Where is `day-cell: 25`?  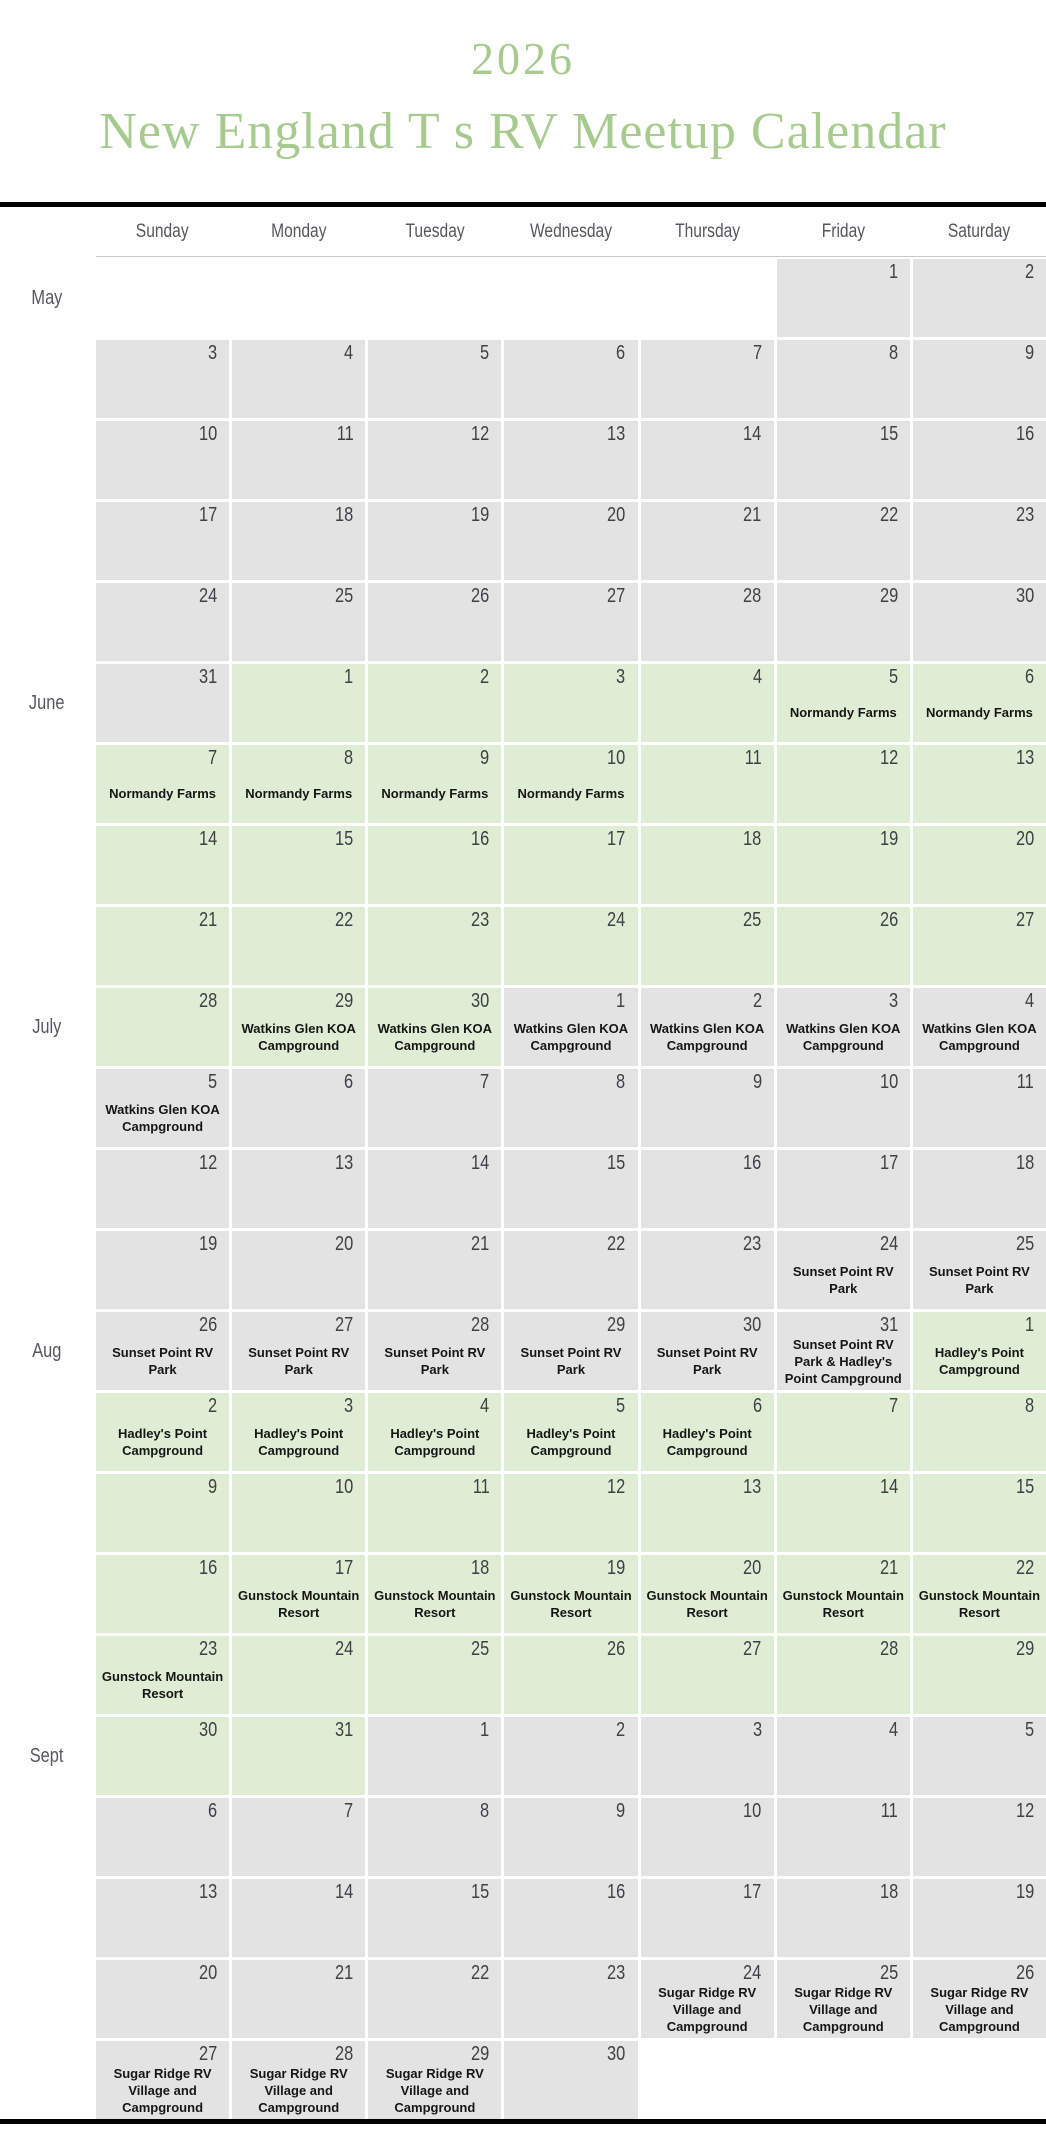 day-cell: 25 is located at coordinates (299, 622).